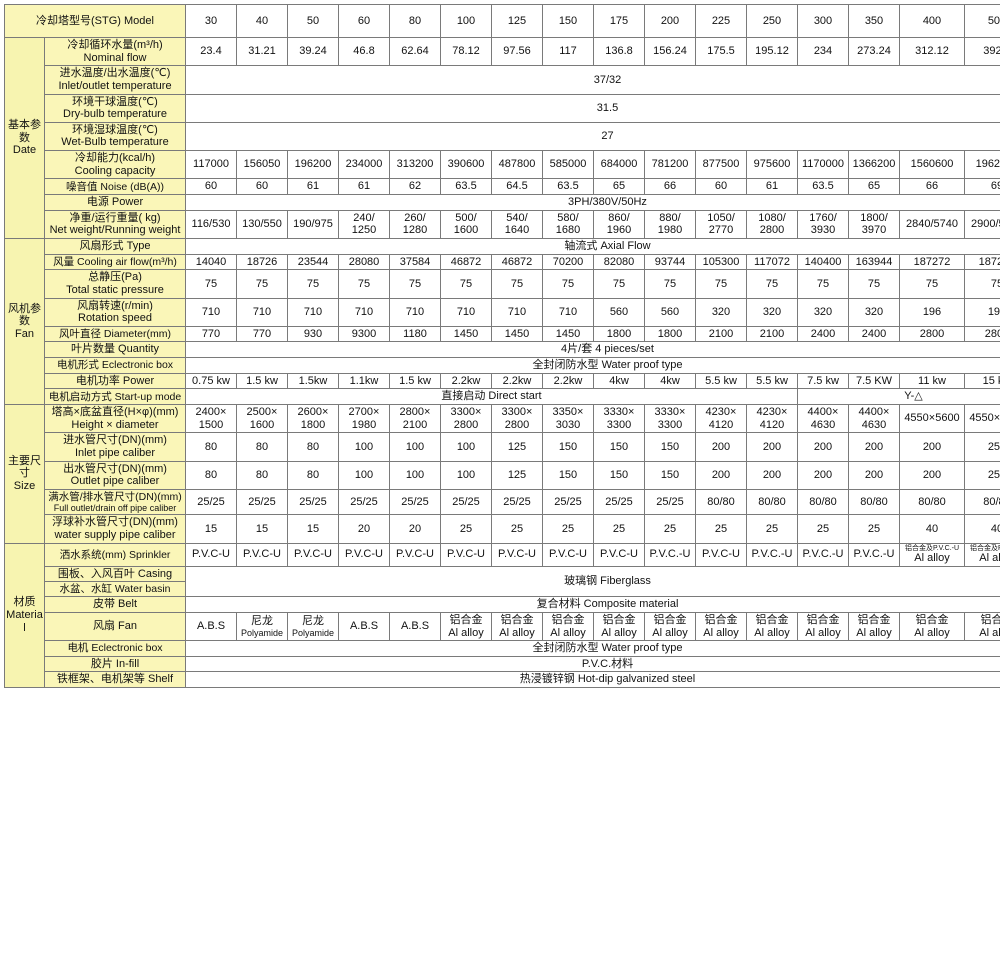 The width and height of the screenshot is (1000, 957). Describe the element at coordinates (982, 21) in the screenshot. I see `model-column-header: 500` at that location.